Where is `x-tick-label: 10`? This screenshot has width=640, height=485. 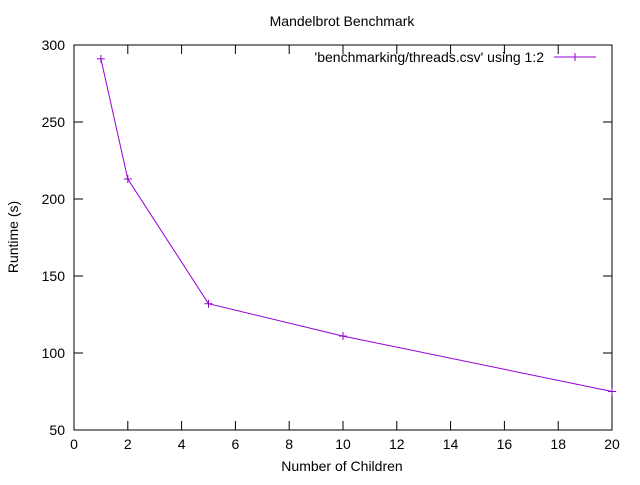
x-tick-label: 10 is located at coordinates (343, 444).